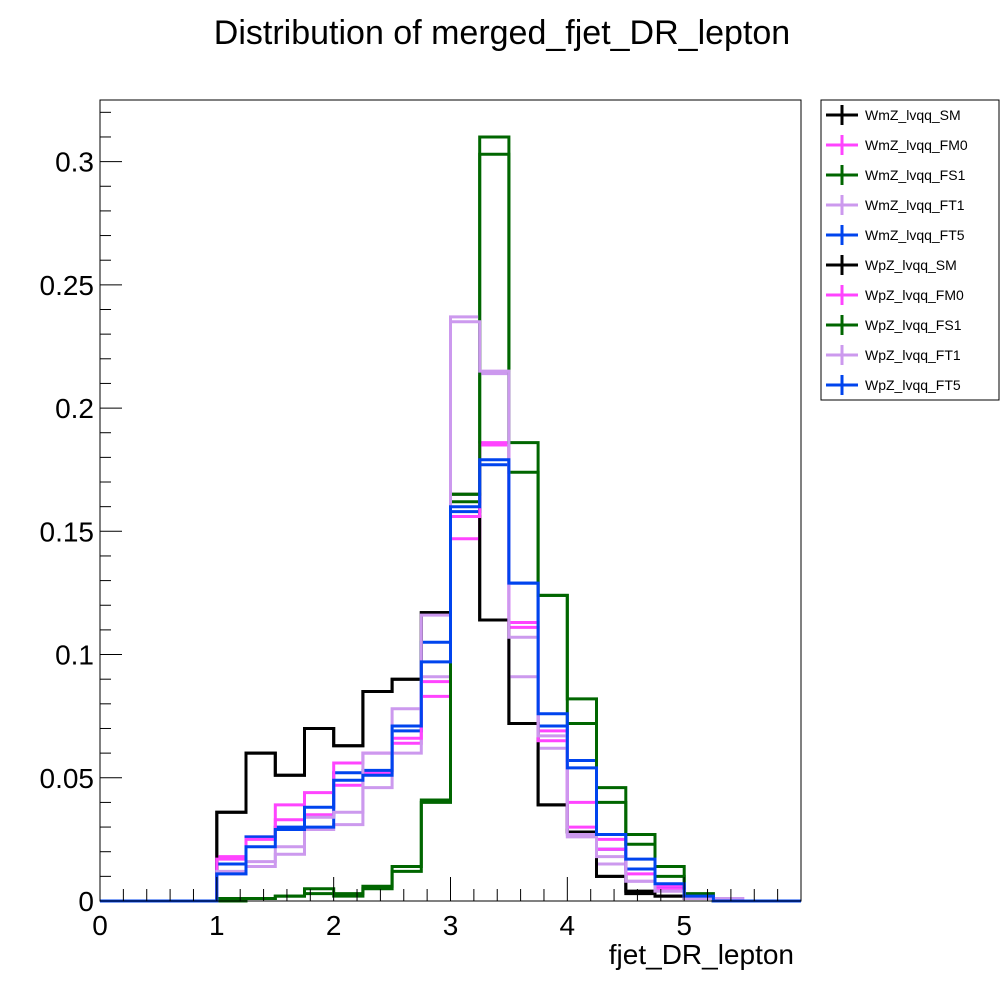 Image resolution: width=1000 pixels, height=1000 pixels. Describe the element at coordinates (914, 295) in the screenshot. I see `legend-label: WpZ_lvqq_FM0` at that location.